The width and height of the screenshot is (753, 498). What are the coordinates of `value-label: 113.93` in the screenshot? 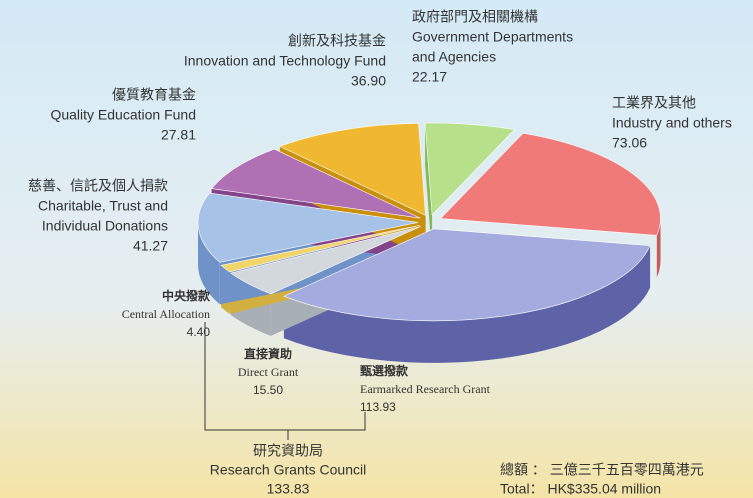 It's located at (378, 407).